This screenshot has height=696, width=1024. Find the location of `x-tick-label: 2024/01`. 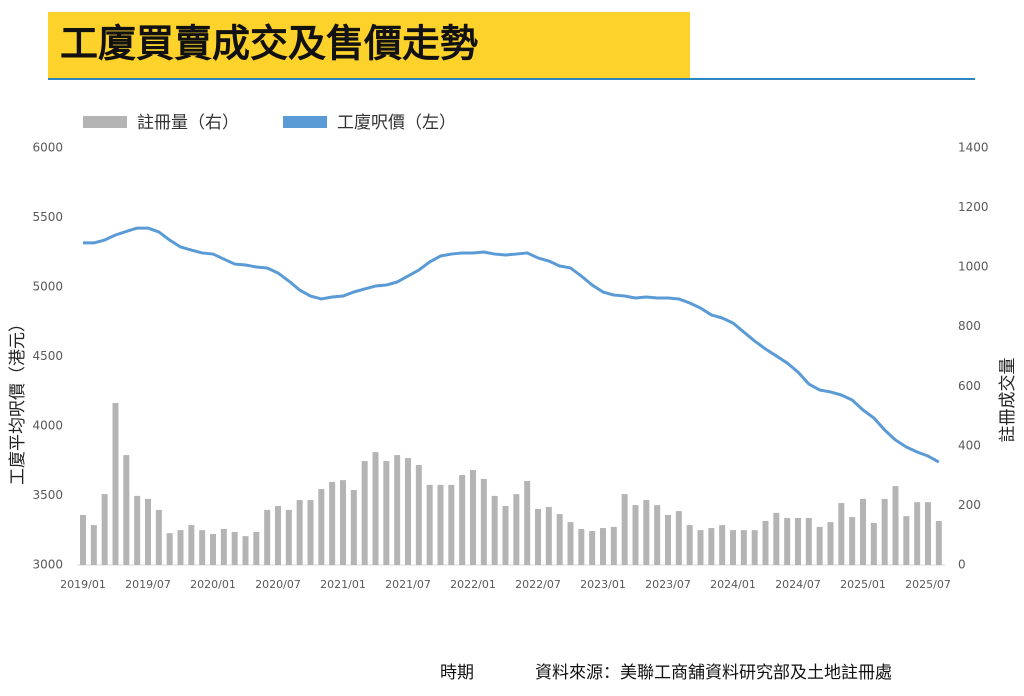

x-tick-label: 2024/01 is located at coordinates (733, 584).